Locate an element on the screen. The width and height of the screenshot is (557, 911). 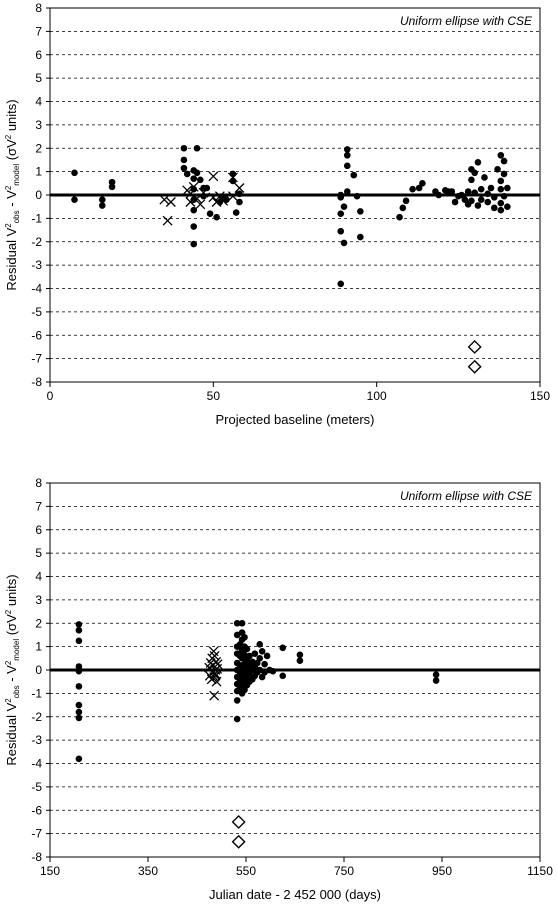
x-axis-title: Julian date - 2 452 000 (days) is located at coordinates (295, 894).